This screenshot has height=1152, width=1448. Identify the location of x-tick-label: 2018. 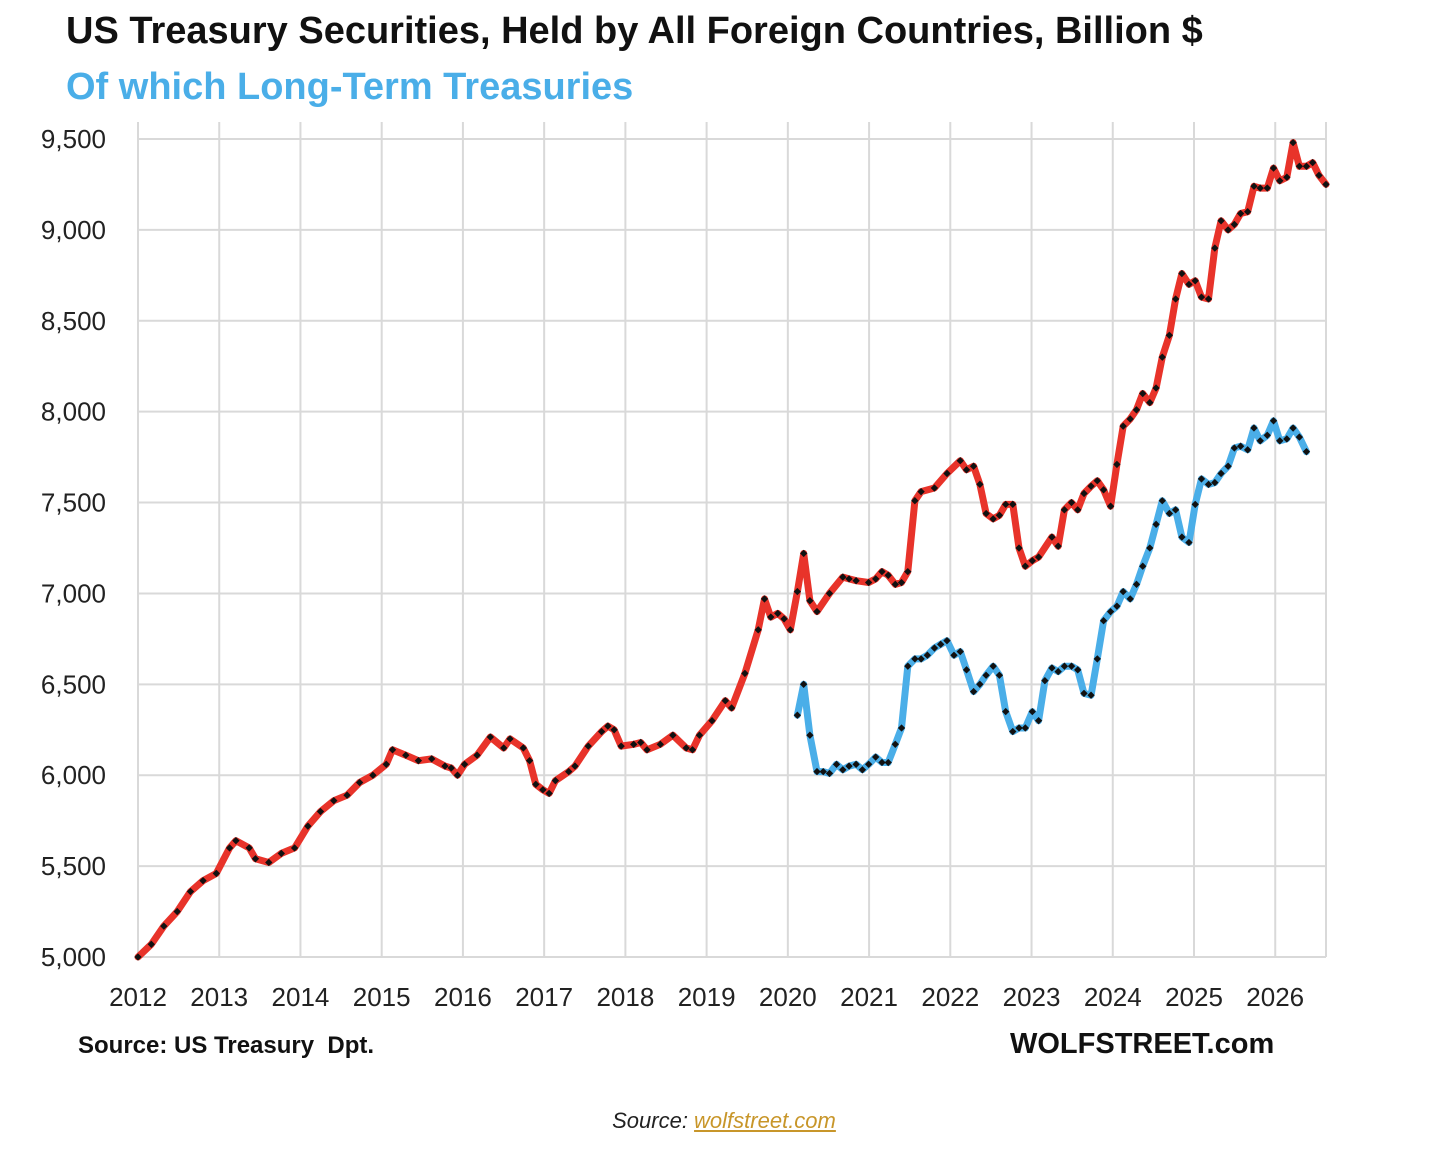
(625, 997).